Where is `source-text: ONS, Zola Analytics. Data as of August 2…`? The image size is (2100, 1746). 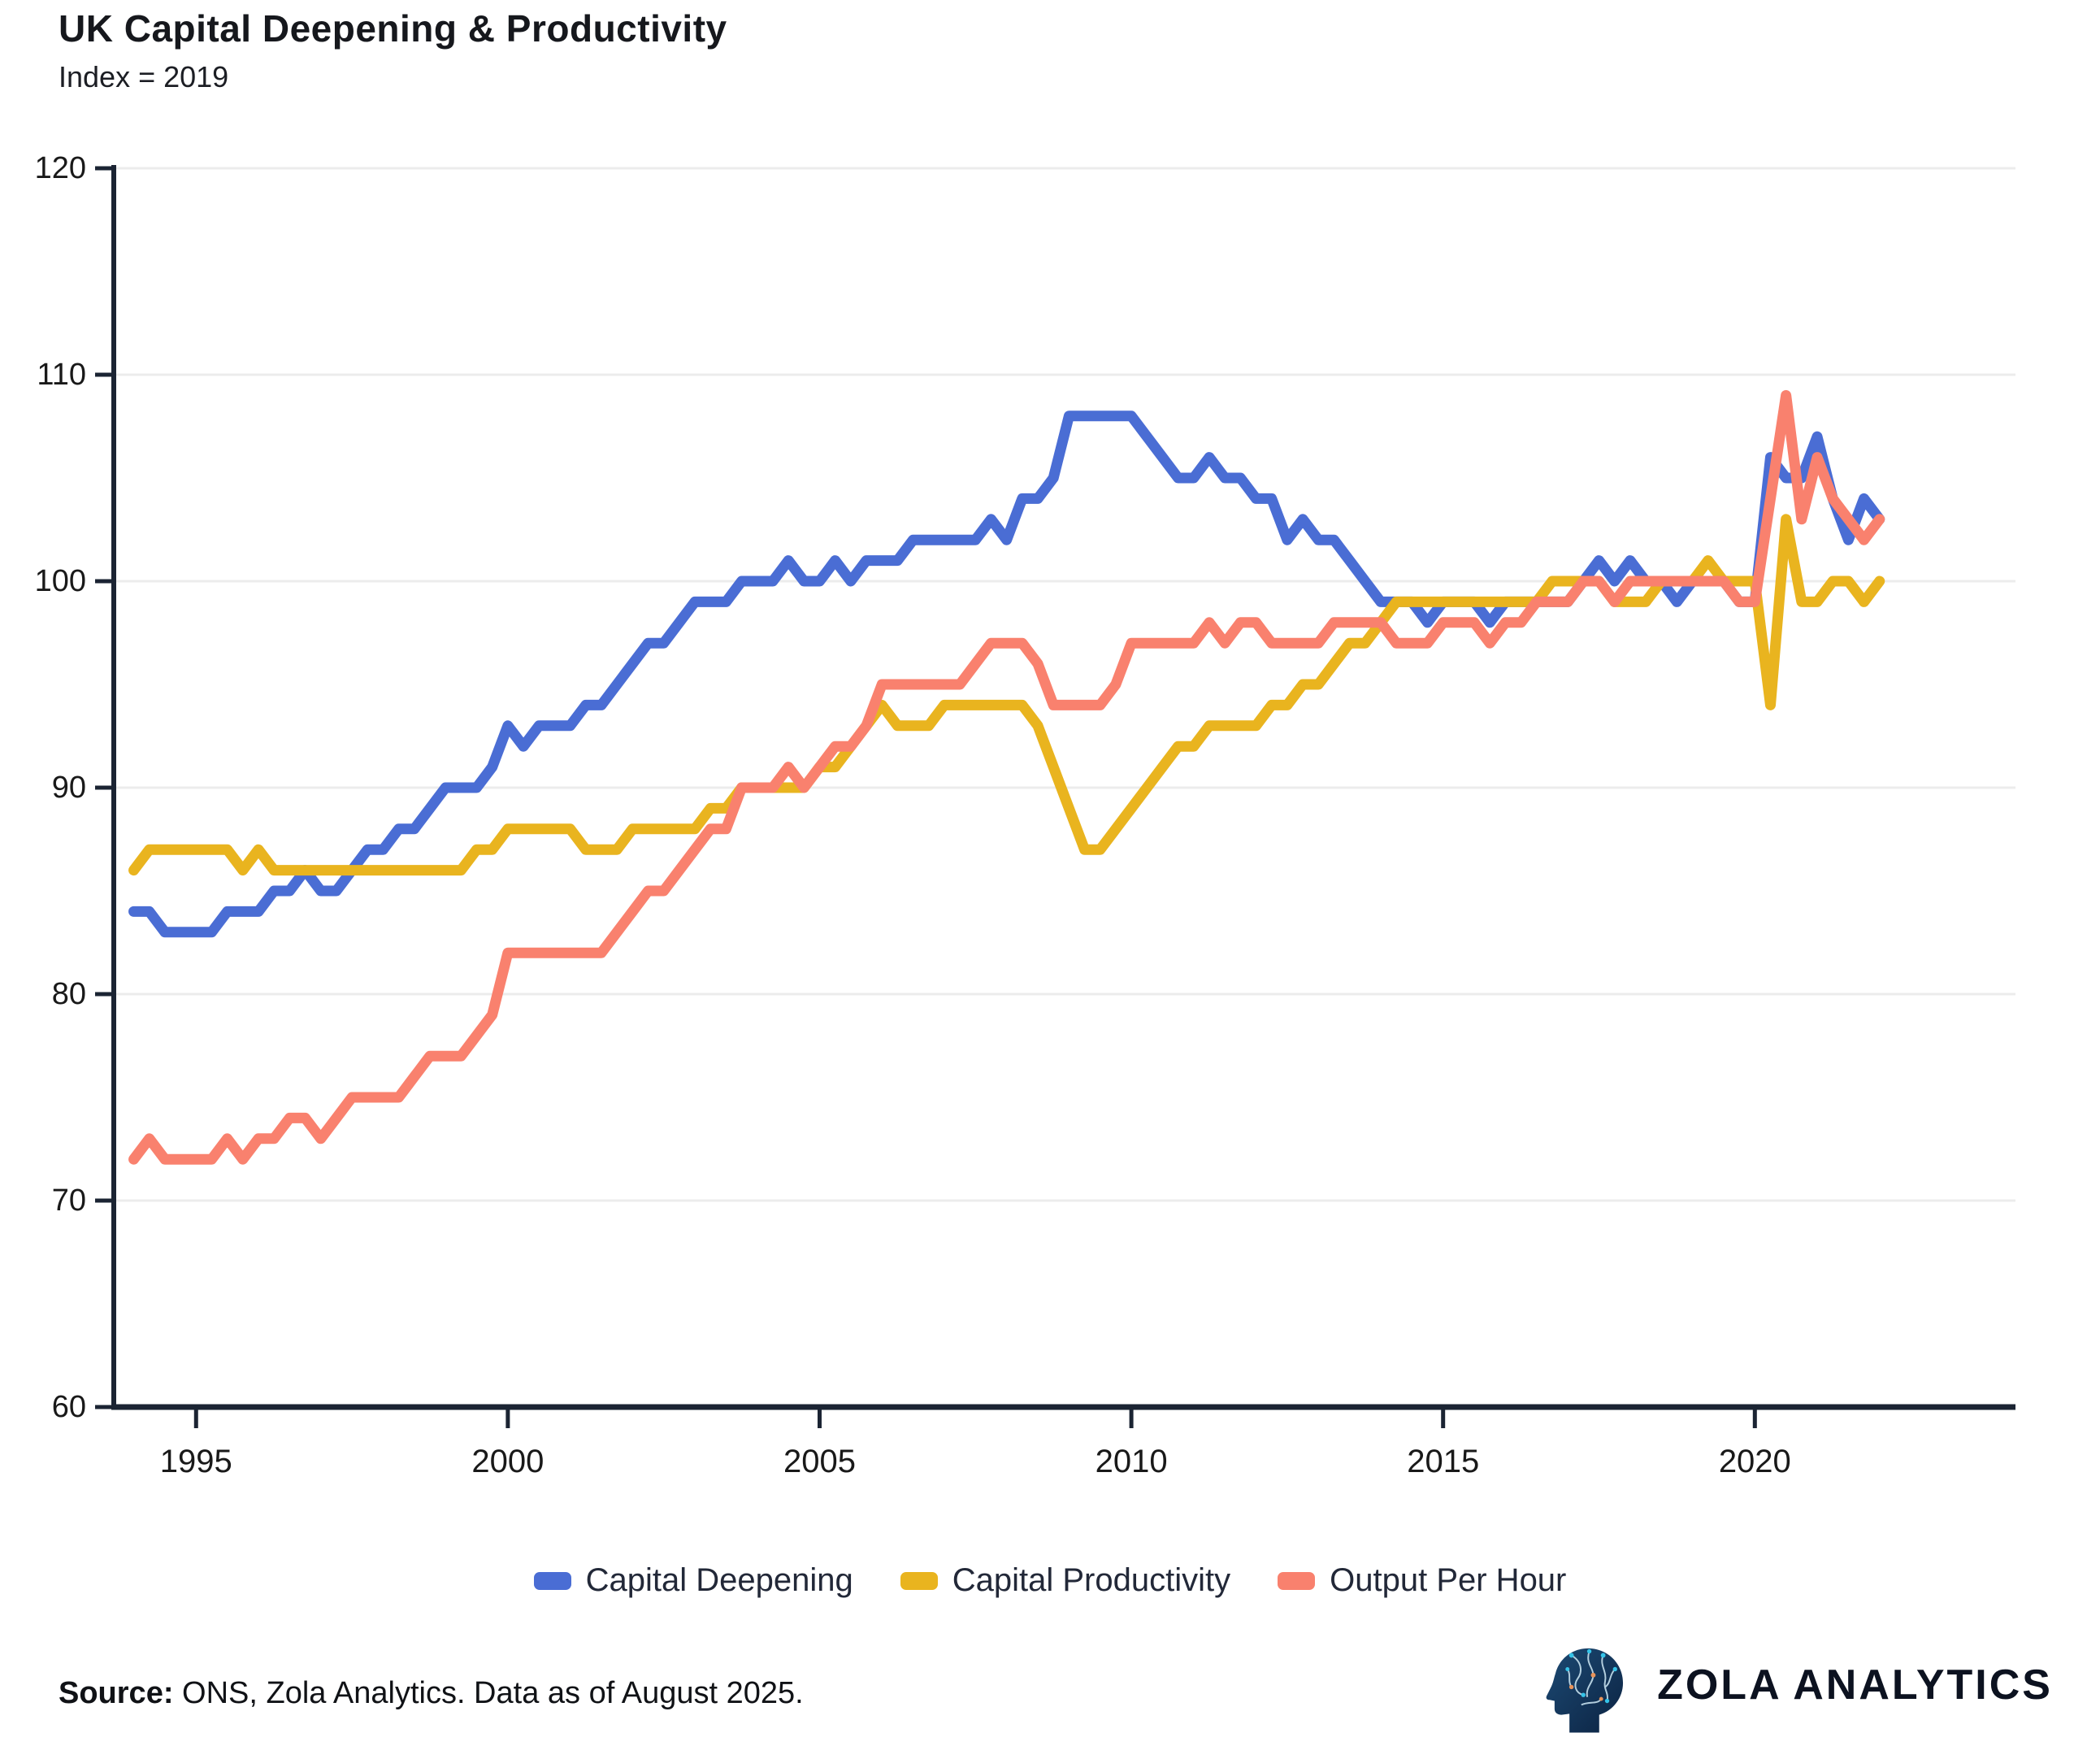 source-text: ONS, Zola Analytics. Data as of August 2… is located at coordinates (493, 1693).